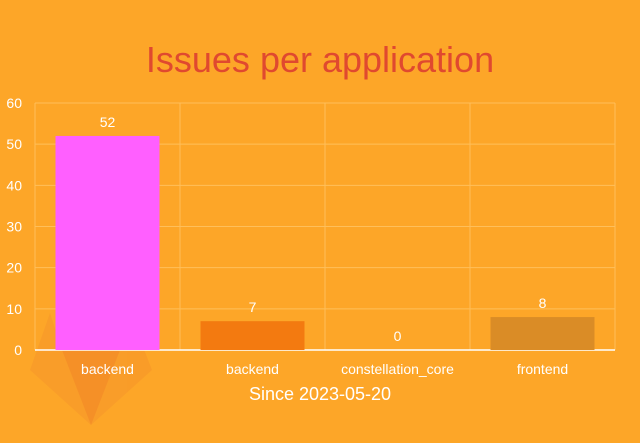 Image resolution: width=640 pixels, height=443 pixels. I want to click on y-axis-ticks: 0 10 20 30 40 50 60, so click(14, 226).